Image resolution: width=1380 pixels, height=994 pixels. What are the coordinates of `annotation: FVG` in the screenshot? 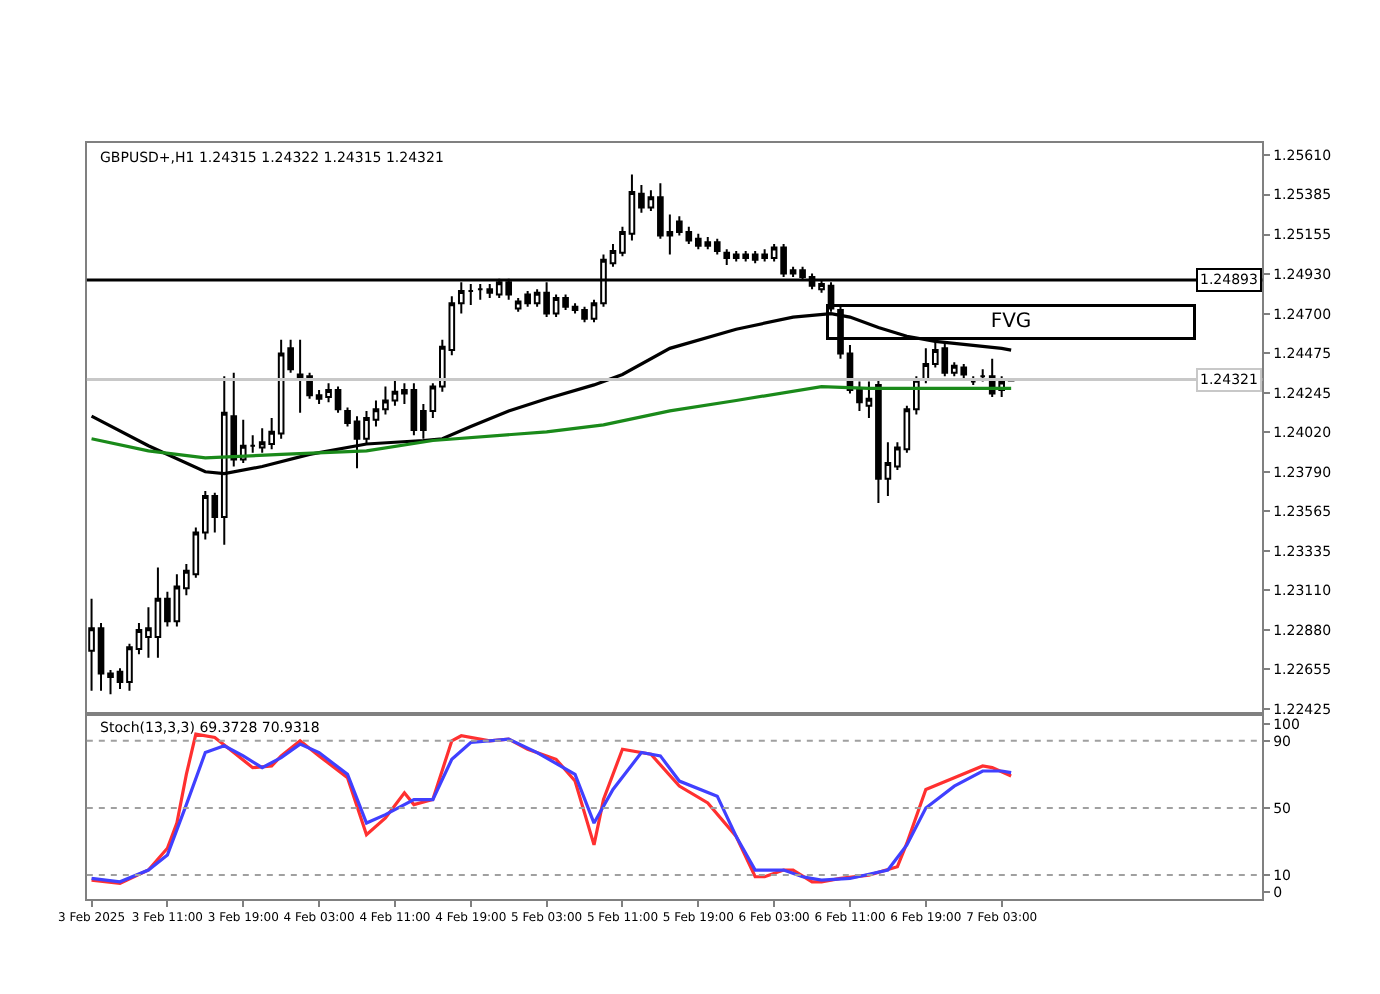 It's located at (1011, 322).